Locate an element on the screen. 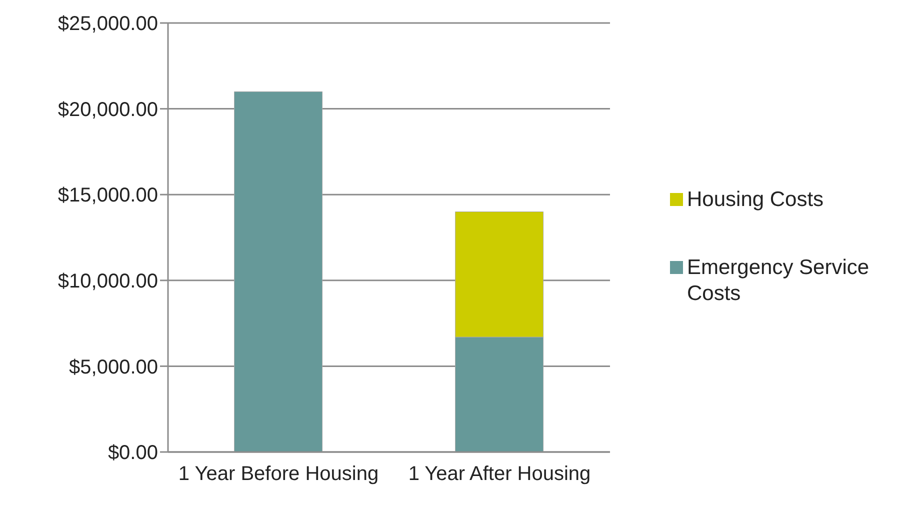 The image size is (910, 527). x-tick-label: 1 Year Before Housing is located at coordinates (278, 474).